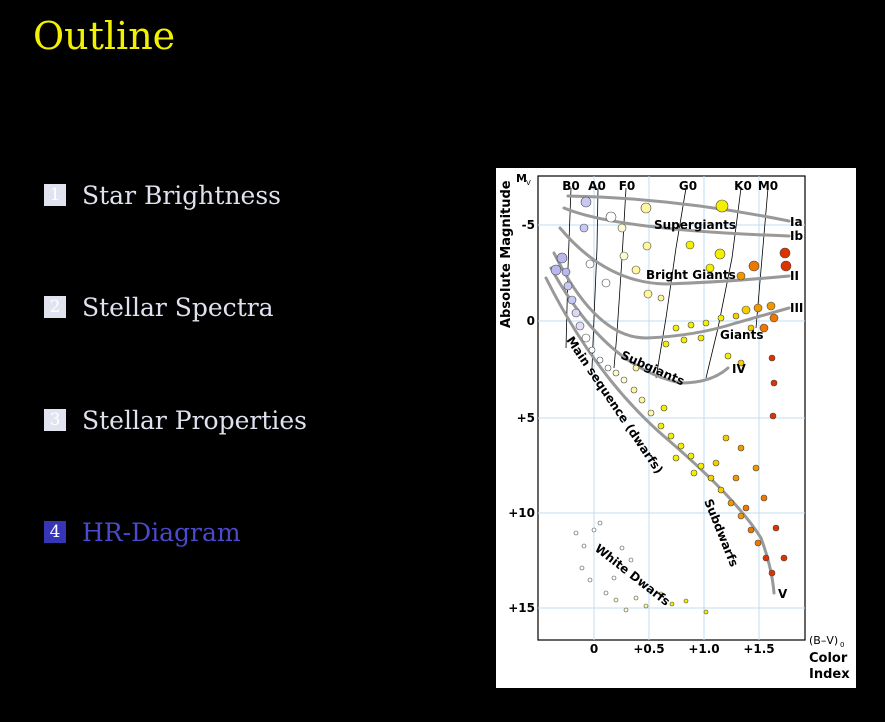 This screenshot has height=722, width=885. I want to click on x-axis-symbol-sub: 0, so click(842, 645).